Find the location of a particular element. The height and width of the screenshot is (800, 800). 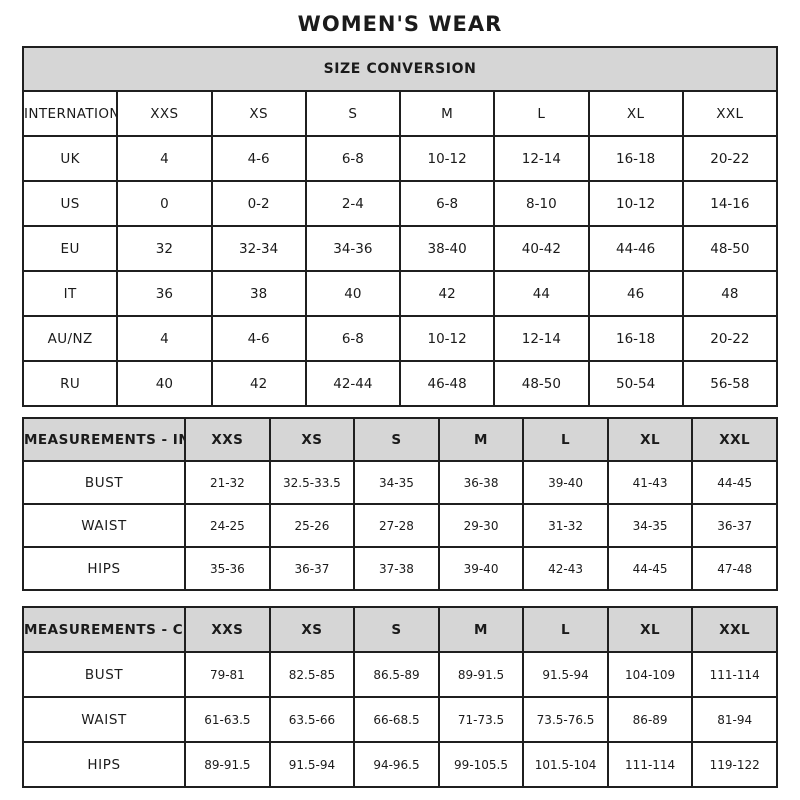

table-cell: 48 is located at coordinates (730, 293).